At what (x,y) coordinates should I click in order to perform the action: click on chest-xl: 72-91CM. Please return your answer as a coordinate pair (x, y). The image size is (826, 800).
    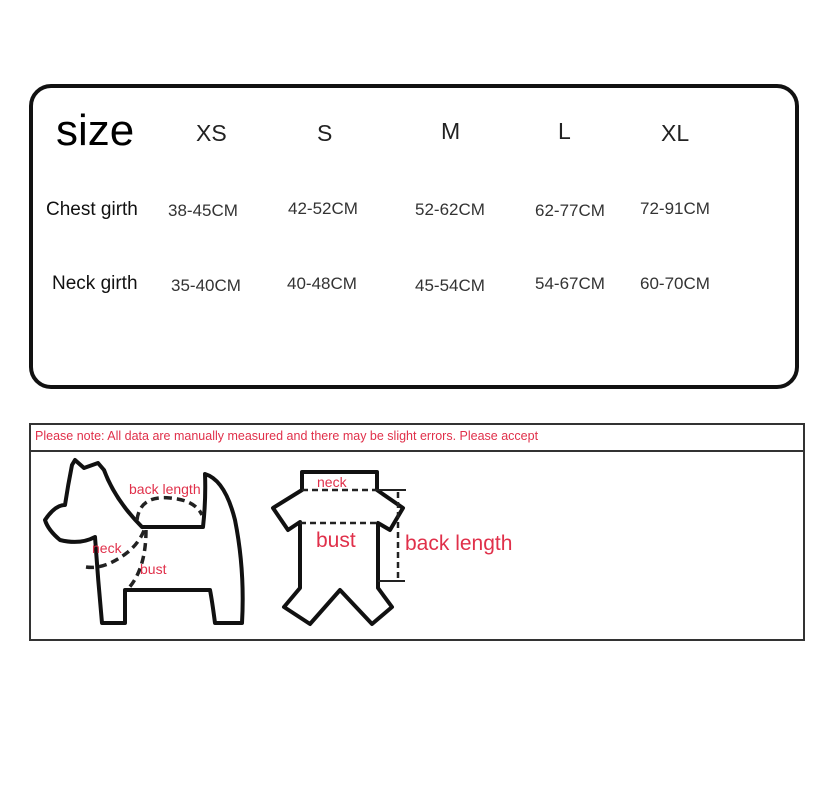
    Looking at the image, I should click on (675, 208).